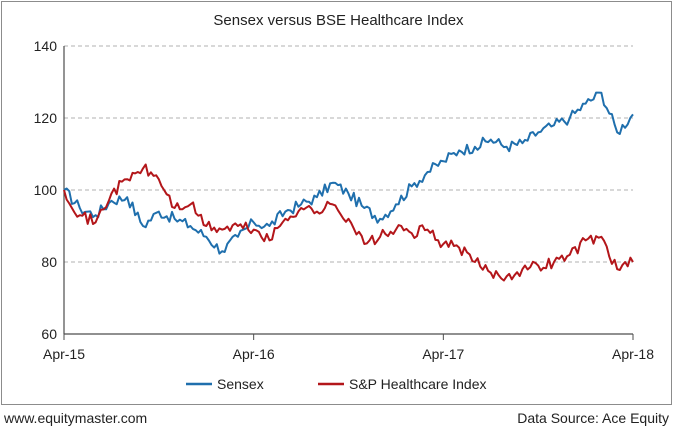 Image resolution: width=675 pixels, height=430 pixels. I want to click on y-tick-label-100: 100, so click(46, 190).